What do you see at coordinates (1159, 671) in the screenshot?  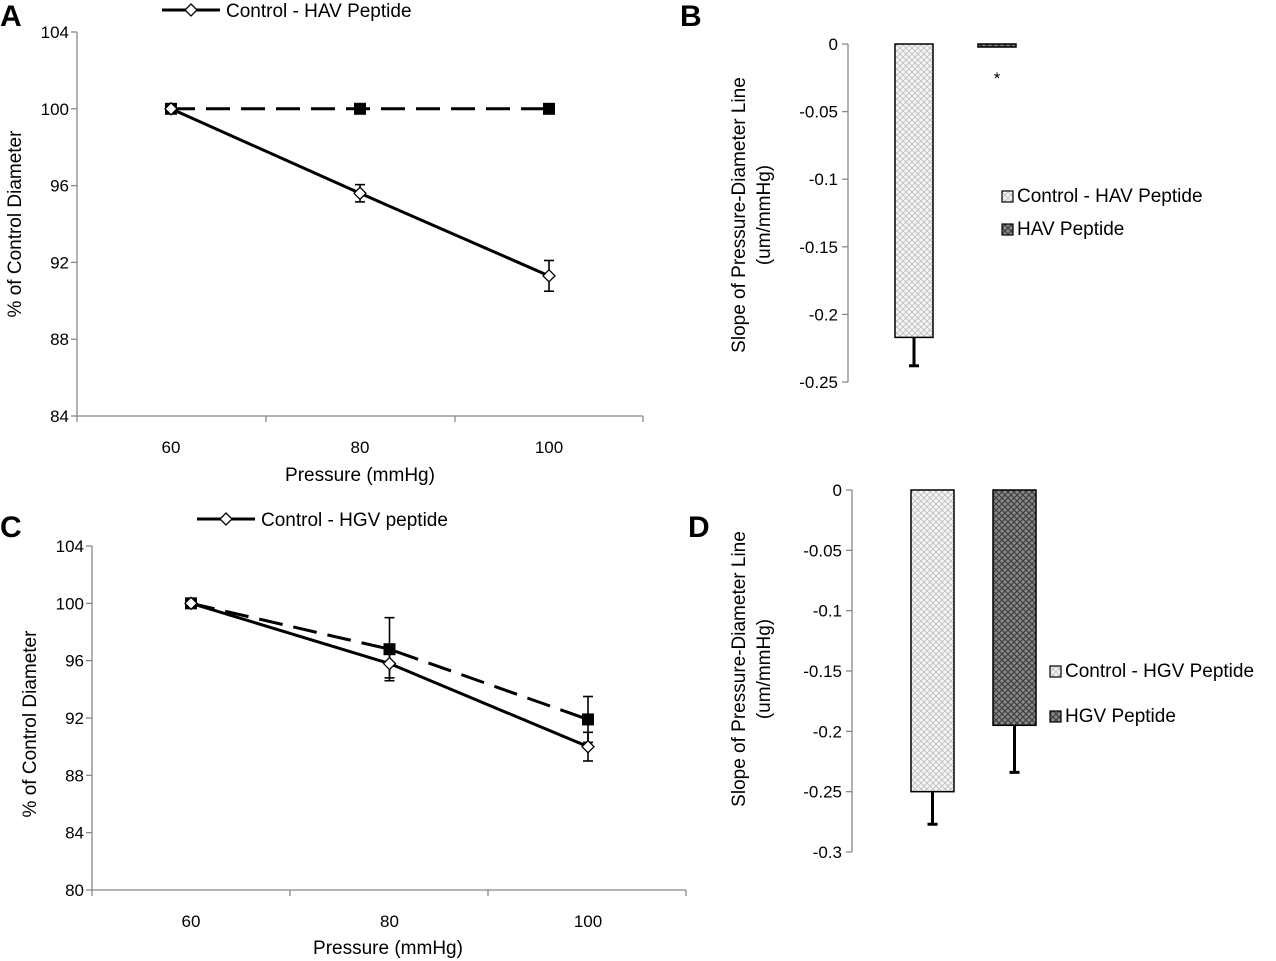 I see `legend-label: Control - HGV Peptide` at bounding box center [1159, 671].